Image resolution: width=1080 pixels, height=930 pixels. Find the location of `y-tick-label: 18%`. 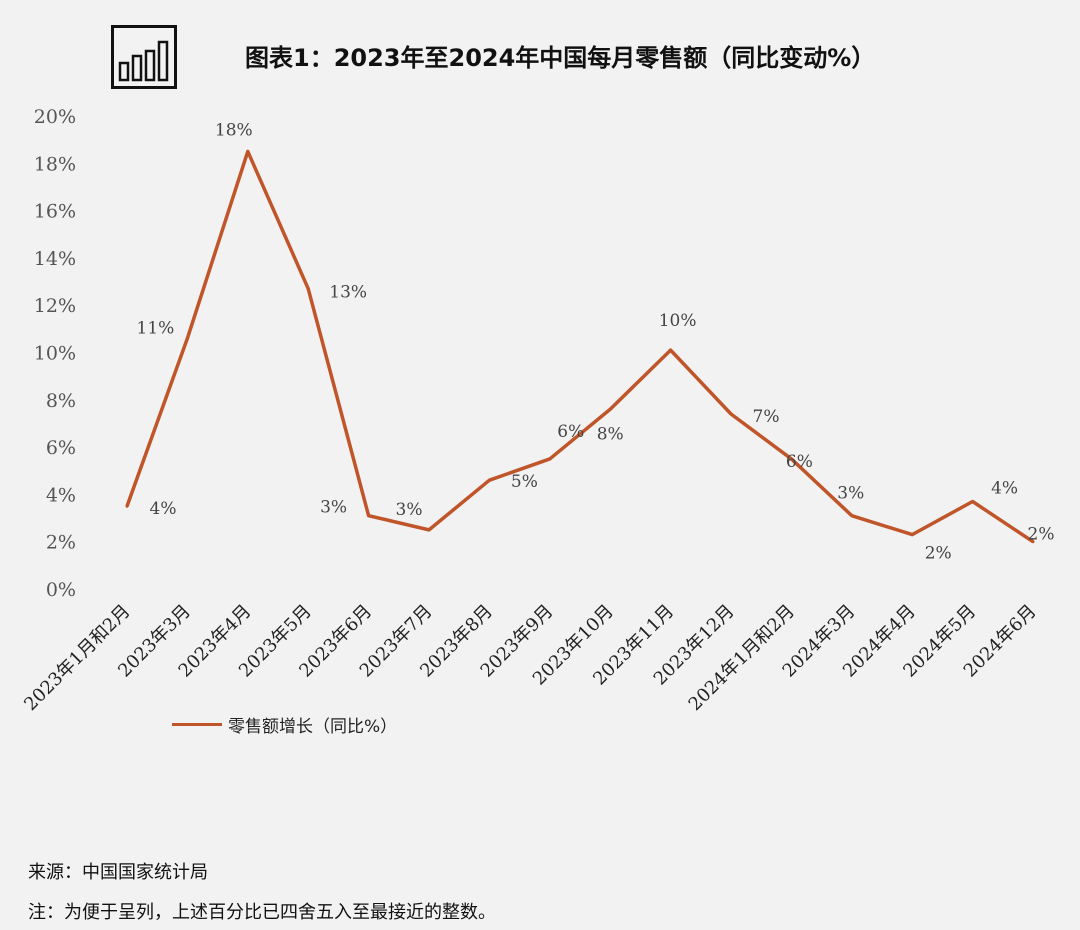

y-tick-label: 18% is located at coordinates (55, 164).